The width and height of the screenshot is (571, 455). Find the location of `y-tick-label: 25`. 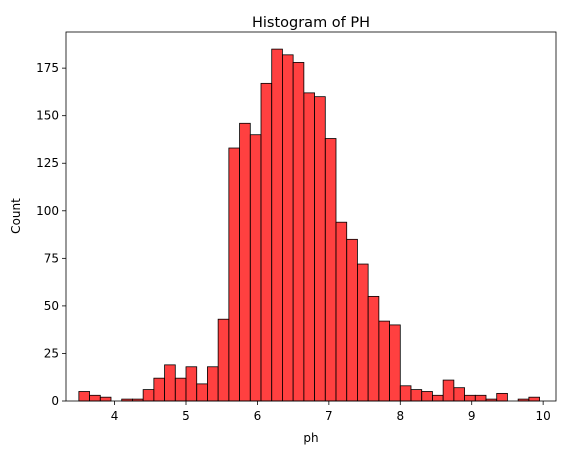

y-tick-label: 25 is located at coordinates (51, 353).